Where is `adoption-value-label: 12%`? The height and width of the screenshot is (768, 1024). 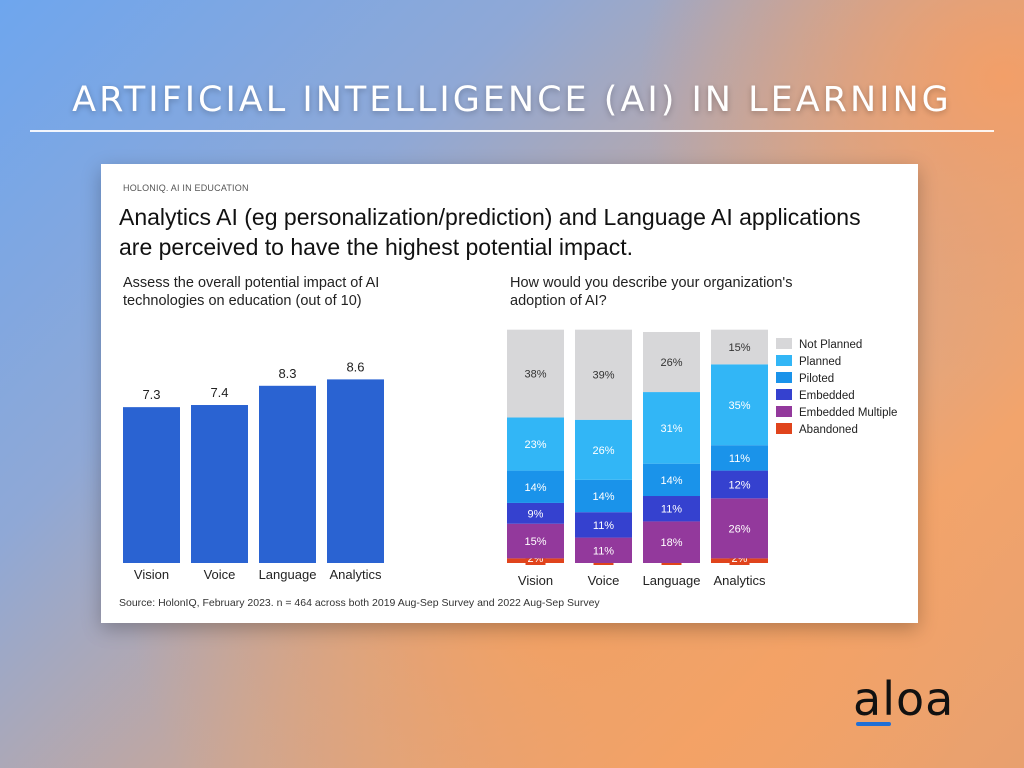
adoption-value-label: 12% is located at coordinates (739, 485).